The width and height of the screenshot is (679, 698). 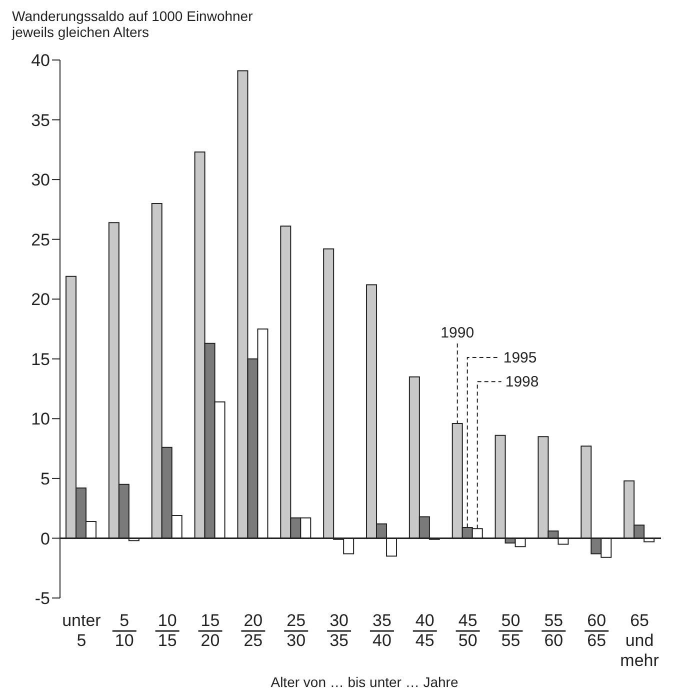 What do you see at coordinates (210, 630) in the screenshot?
I see `x-tick-label: 15 20` at bounding box center [210, 630].